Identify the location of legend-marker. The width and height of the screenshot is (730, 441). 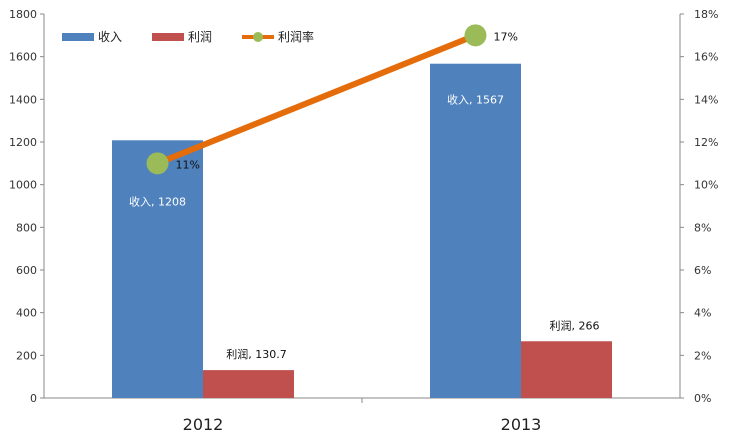
(258, 37).